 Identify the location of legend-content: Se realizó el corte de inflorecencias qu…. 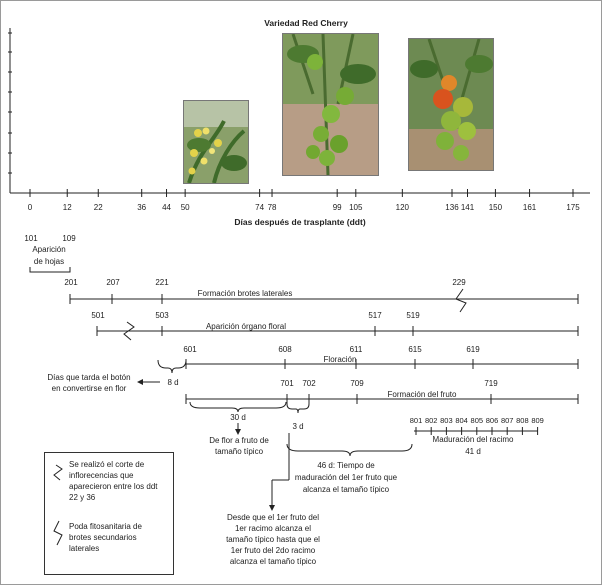
(105, 506).